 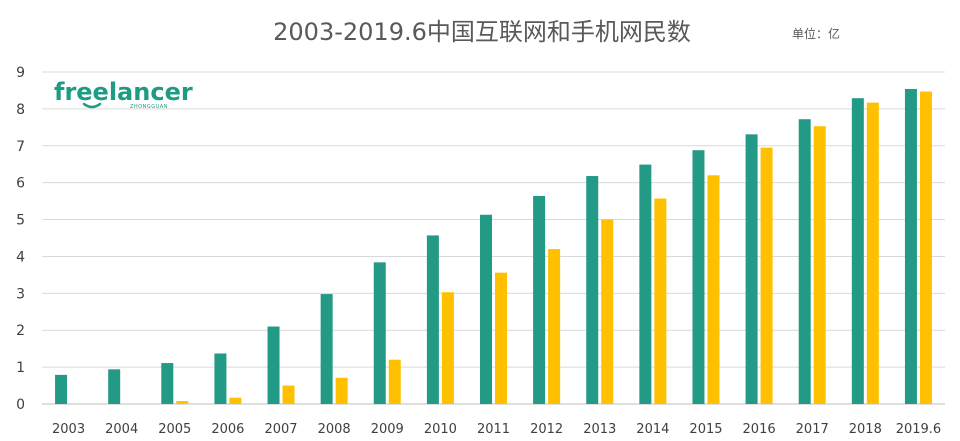 I want to click on y-axis-ticks: 0 1 2 3 4 5 6 7 8 9, so click(x=20, y=239).